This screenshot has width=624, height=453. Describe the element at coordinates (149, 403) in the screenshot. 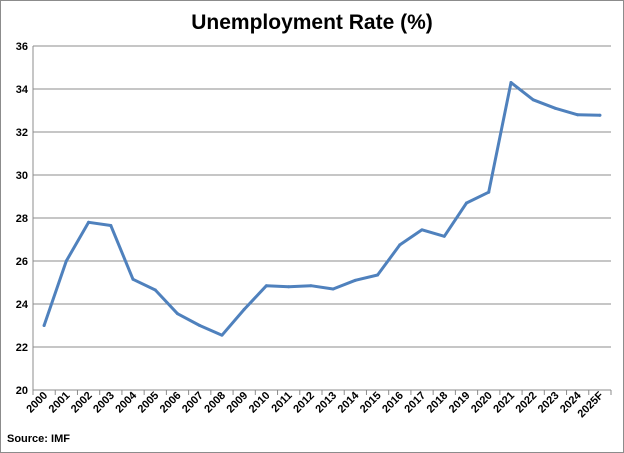

I see `x-tick-label: 2005` at that location.